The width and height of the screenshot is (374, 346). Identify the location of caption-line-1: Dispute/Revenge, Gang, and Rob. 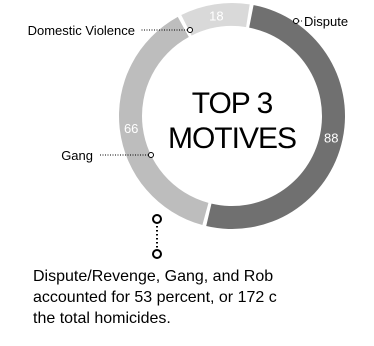
(153, 276).